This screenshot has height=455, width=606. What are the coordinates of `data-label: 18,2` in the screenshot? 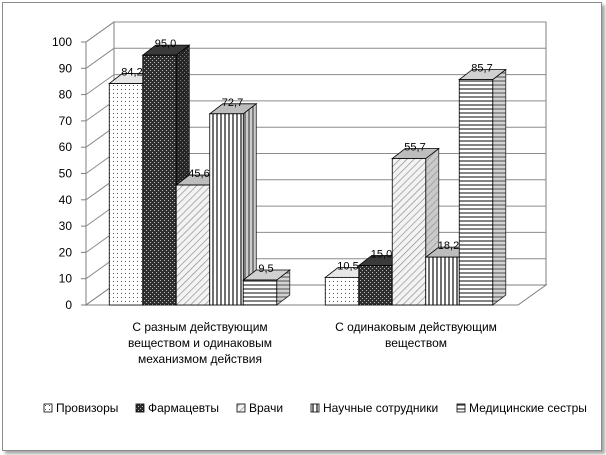 It's located at (448, 246).